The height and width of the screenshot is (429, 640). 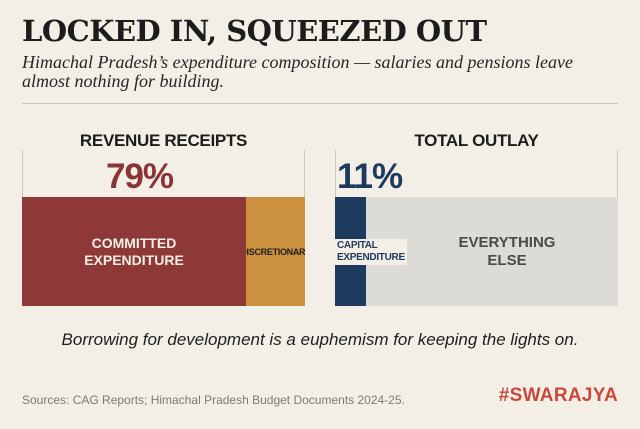 I want to click on capital-expenditure-label: CAPITAL EXPENDITURE, so click(x=371, y=252).